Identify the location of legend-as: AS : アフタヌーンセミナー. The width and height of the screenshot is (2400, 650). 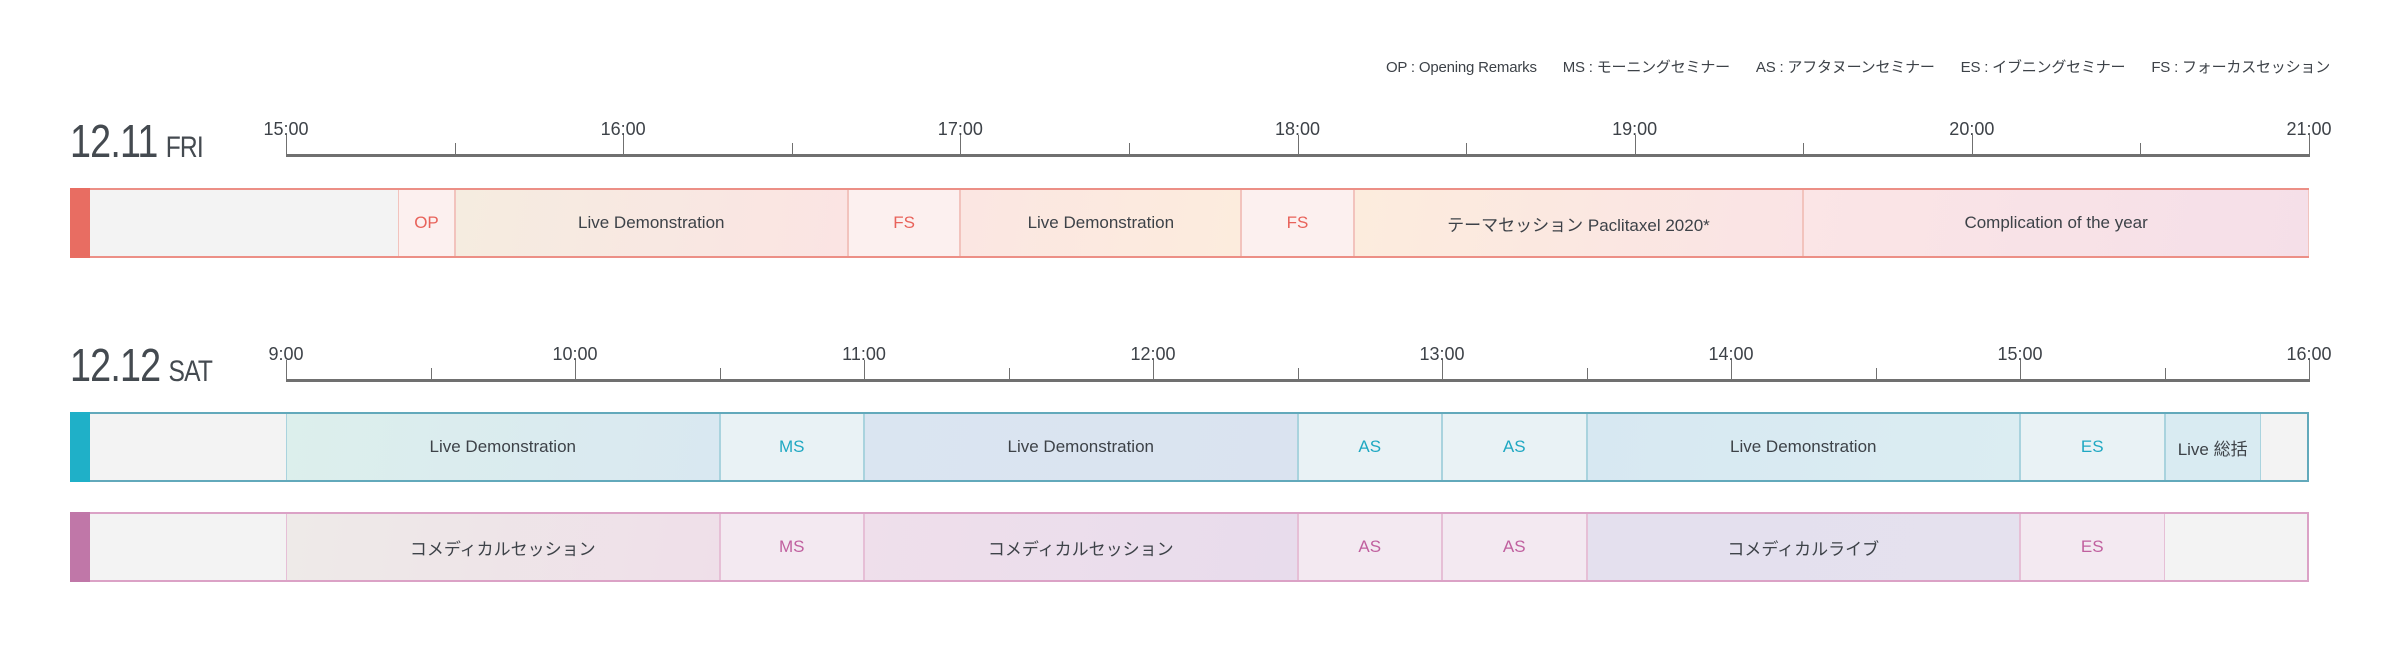
(1845, 67).